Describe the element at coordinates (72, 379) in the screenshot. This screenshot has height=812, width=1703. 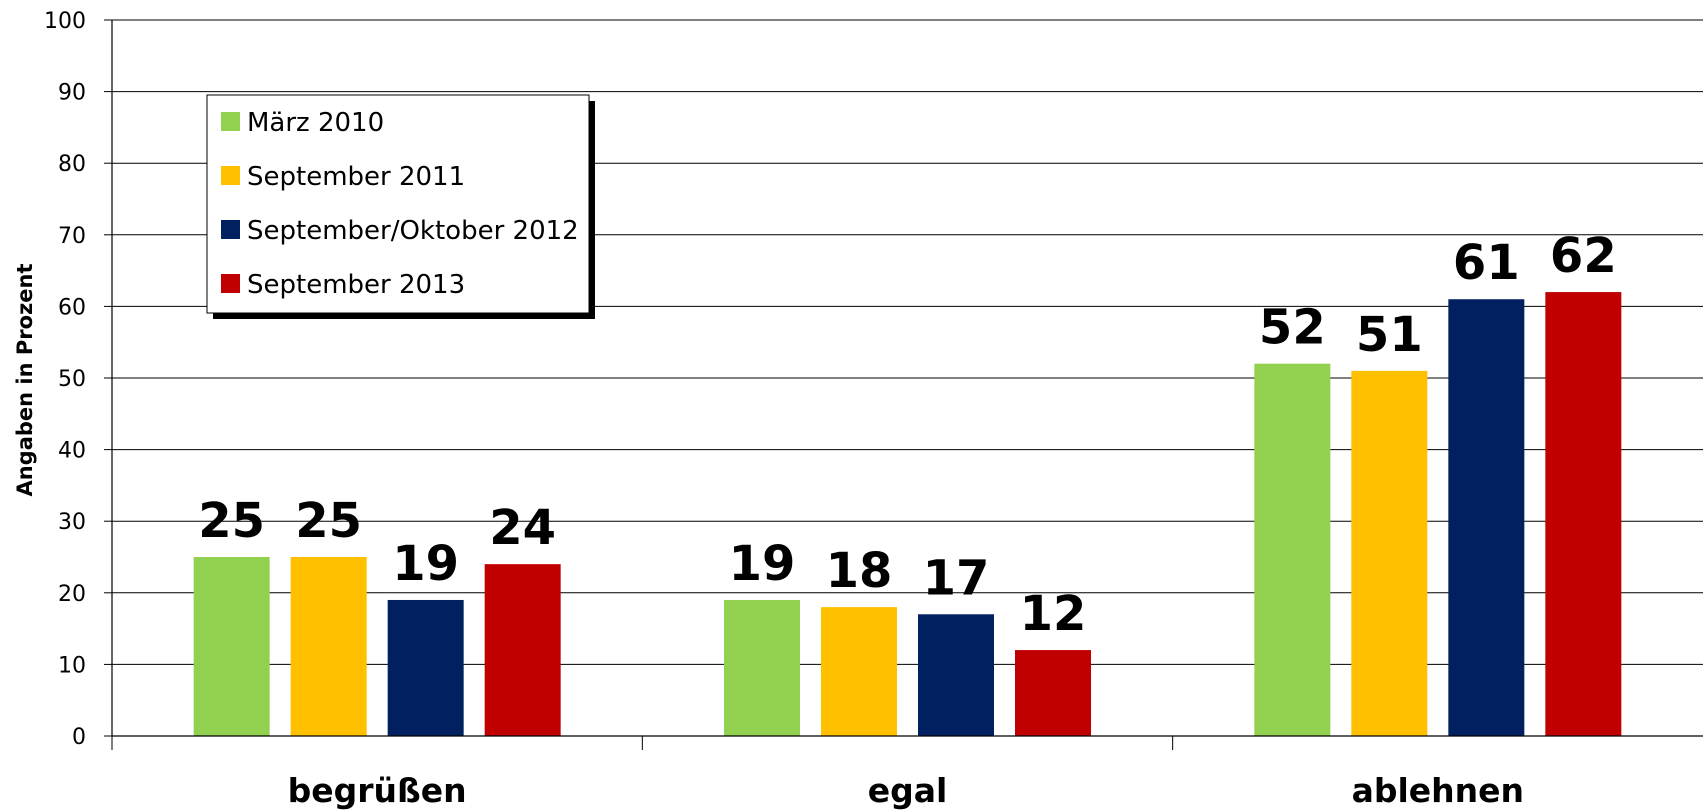
I see `y-tick-label: 50` at that location.